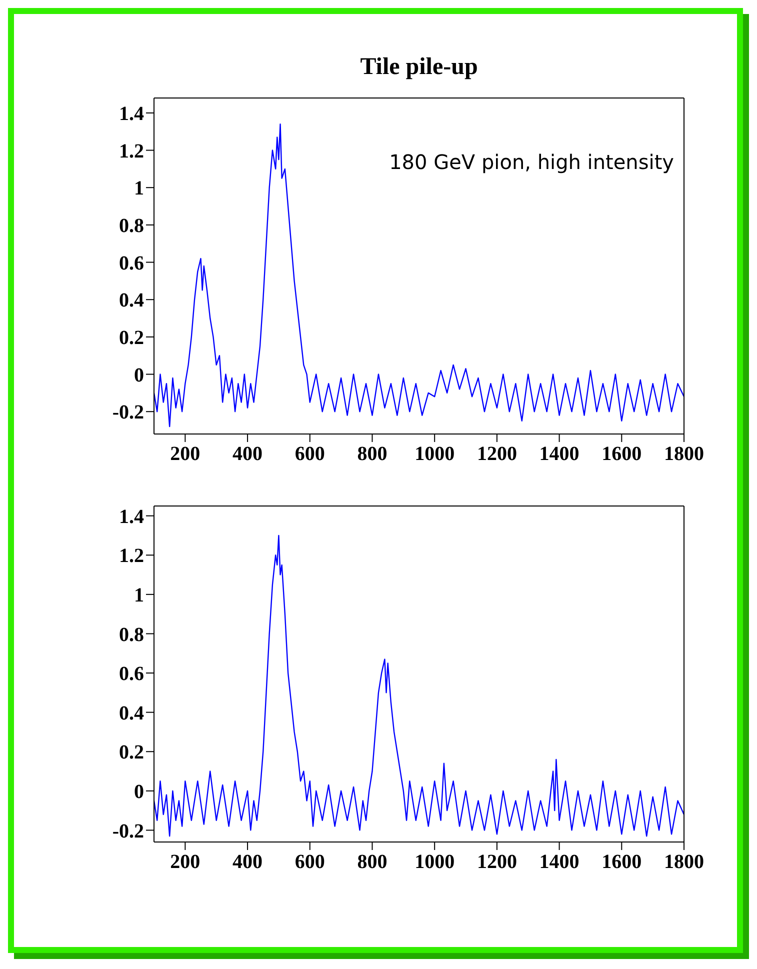  I want to click on chart-title: Tile pile-up, so click(419, 68).